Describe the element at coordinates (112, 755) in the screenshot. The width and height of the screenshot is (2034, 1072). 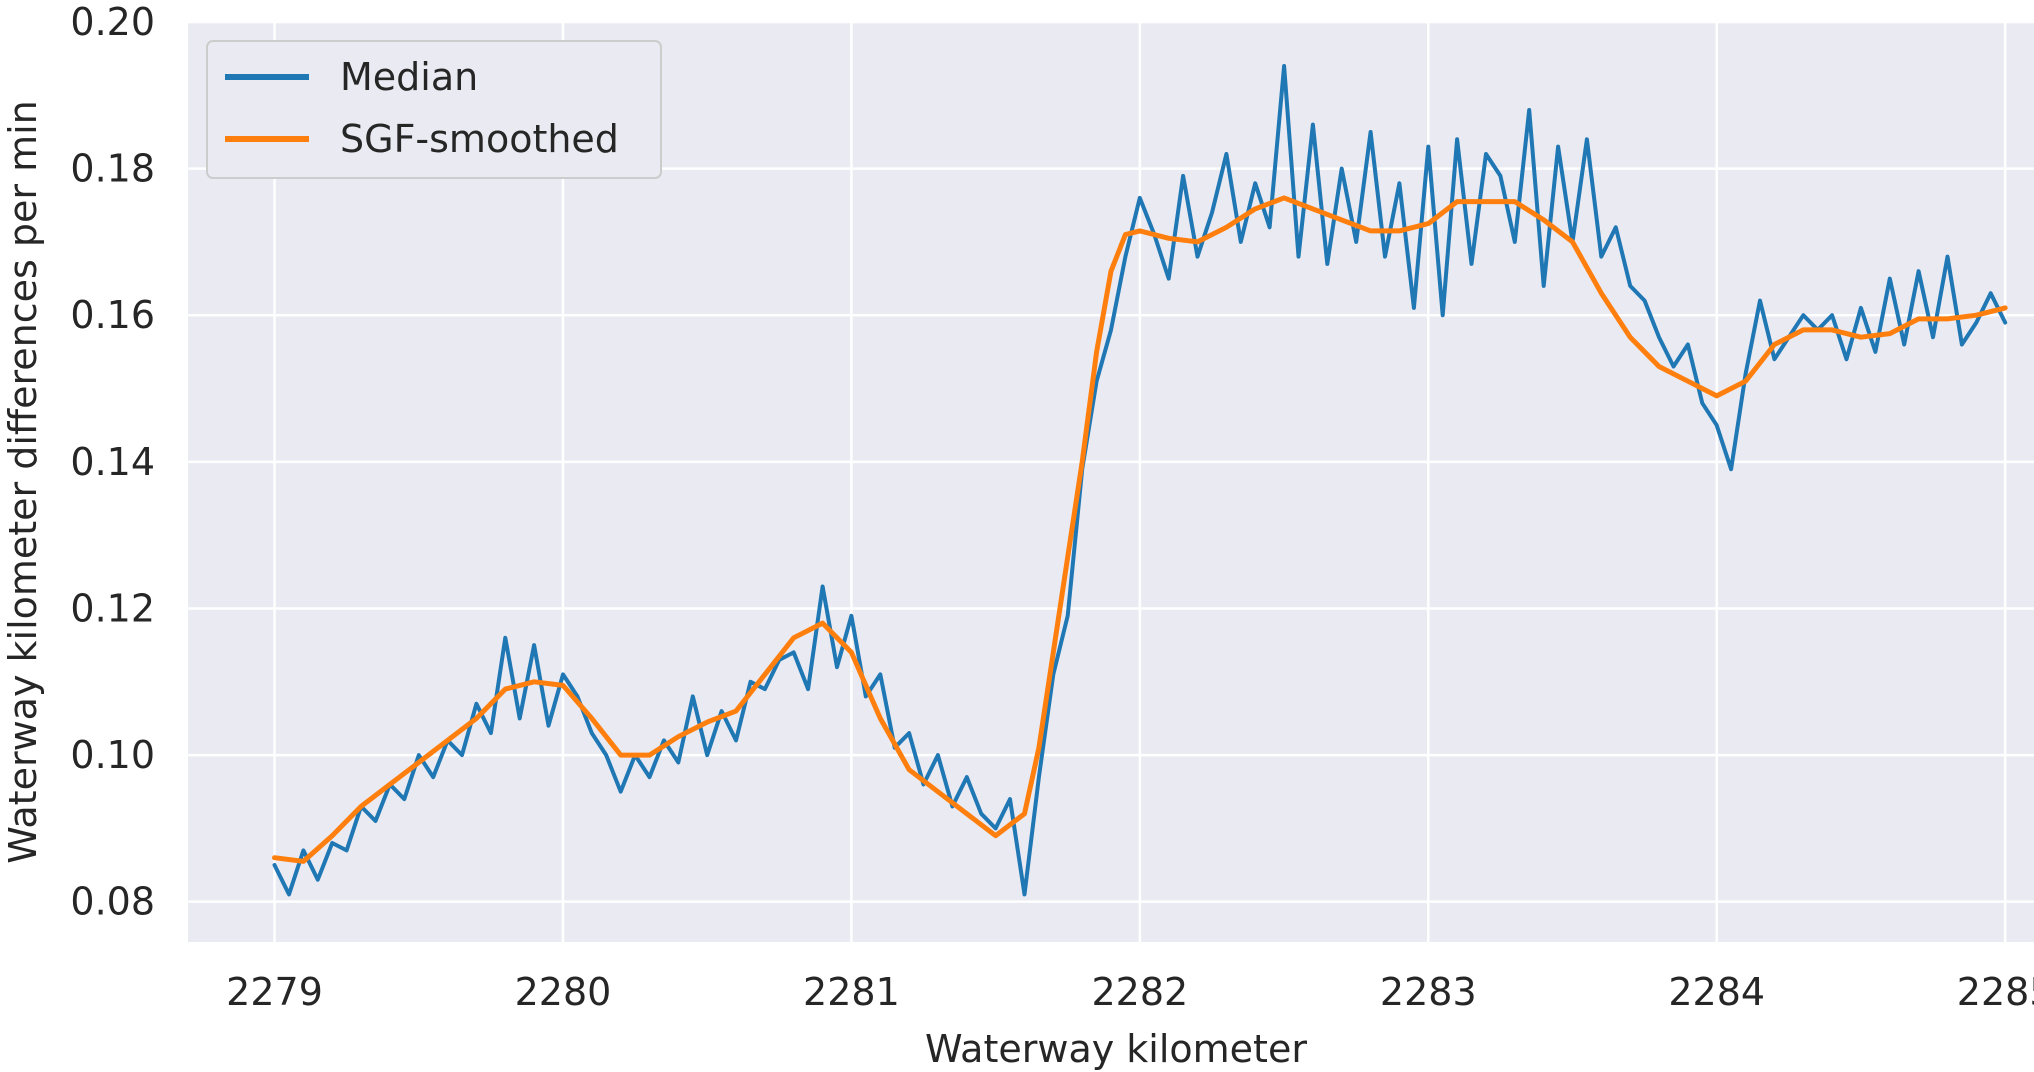
I see `y-tick-label: 0.10` at that location.